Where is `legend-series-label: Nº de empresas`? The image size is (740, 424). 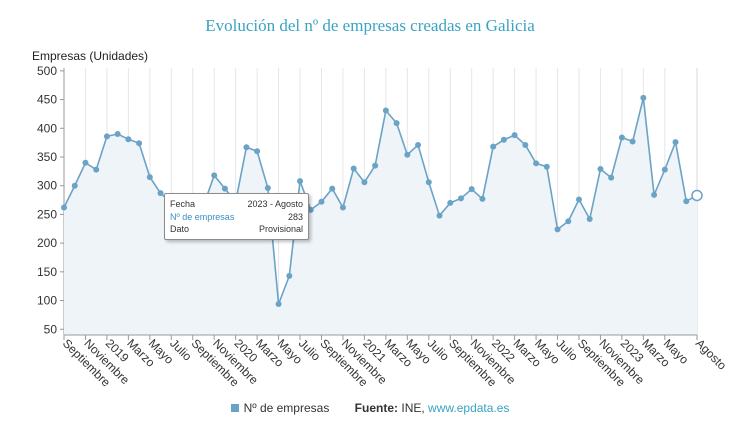 legend-series-label: Nº de empresas is located at coordinates (286, 408).